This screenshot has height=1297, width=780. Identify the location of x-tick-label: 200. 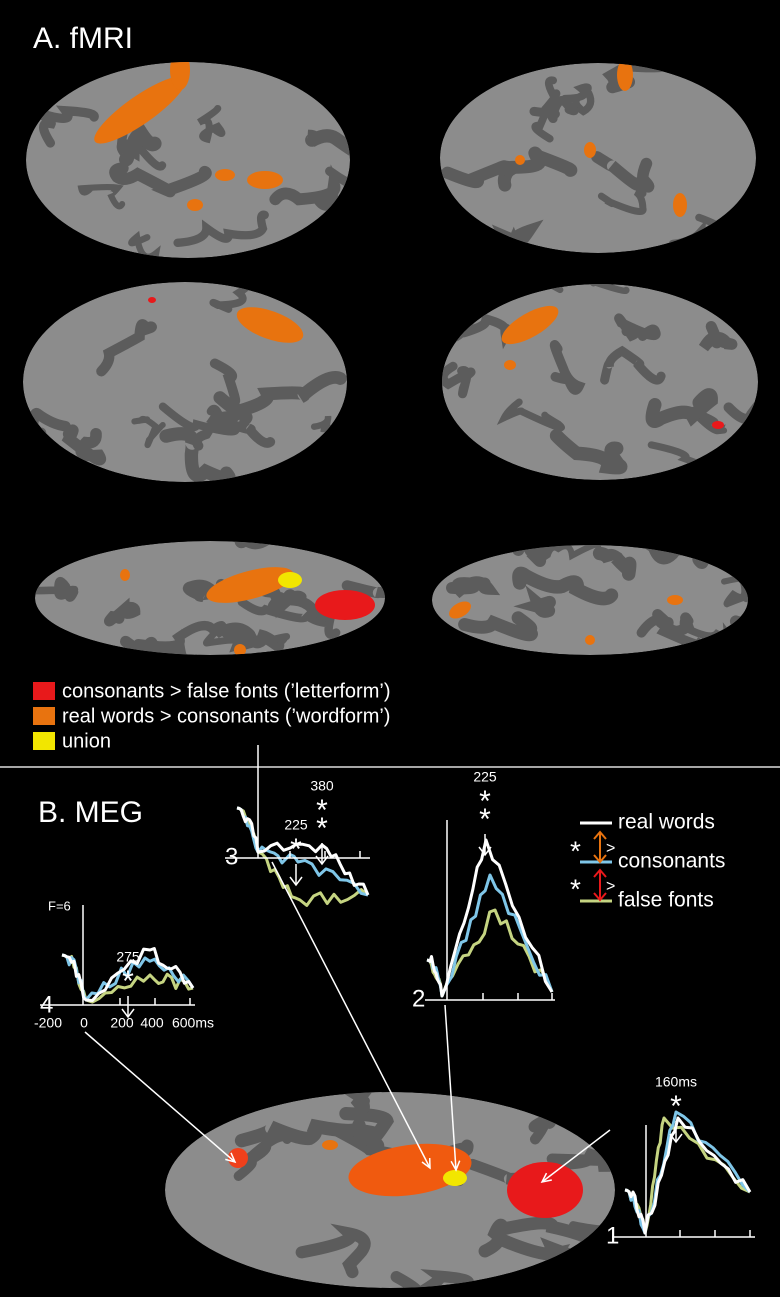
(122, 1023).